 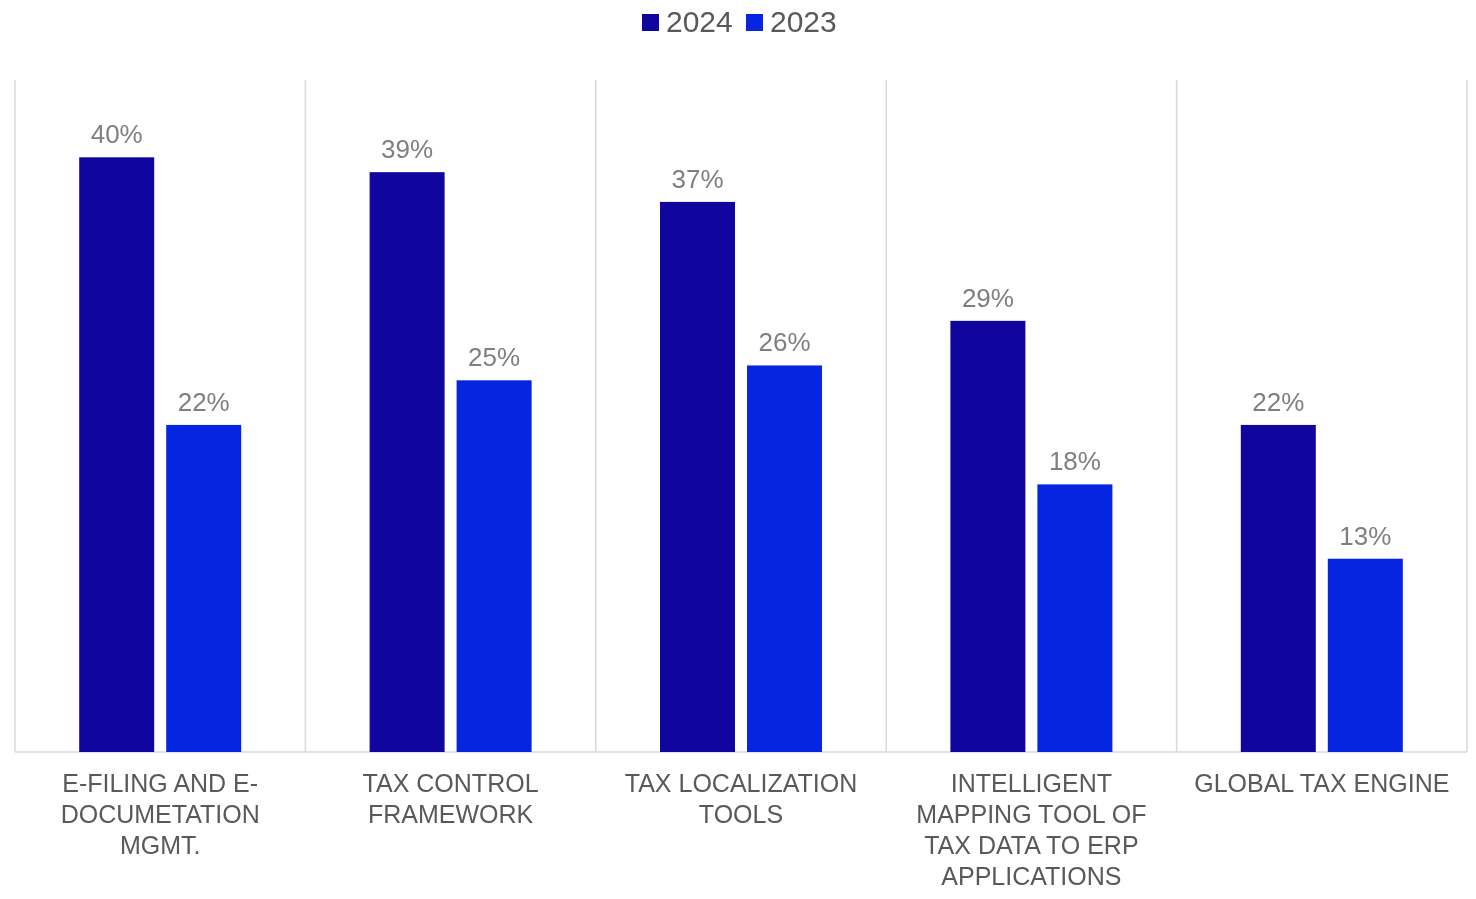 What do you see at coordinates (407, 149) in the screenshot?
I see `data-label: 39%` at bounding box center [407, 149].